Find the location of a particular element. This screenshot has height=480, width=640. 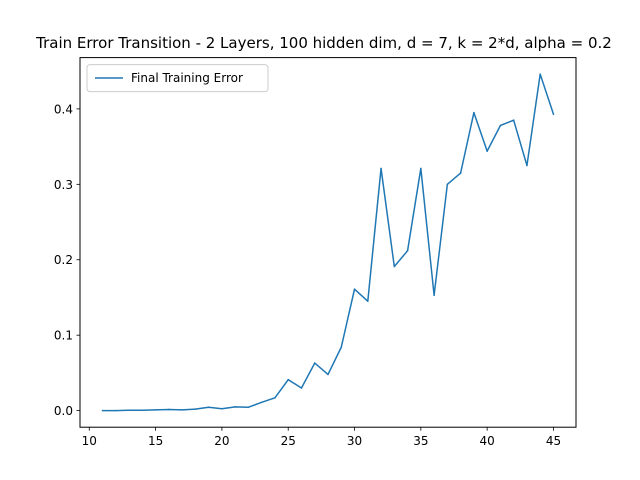

x-tick-label: 35 is located at coordinates (420, 441).